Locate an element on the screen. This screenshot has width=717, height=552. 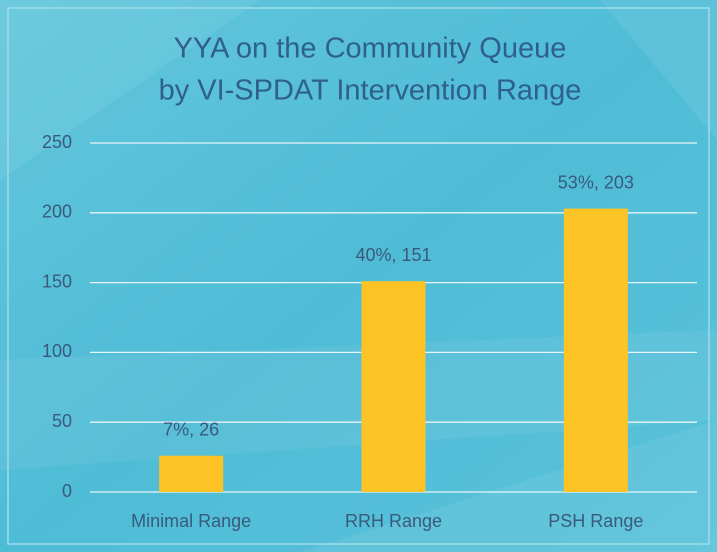
y-tick-label: 150 is located at coordinates (57, 281).